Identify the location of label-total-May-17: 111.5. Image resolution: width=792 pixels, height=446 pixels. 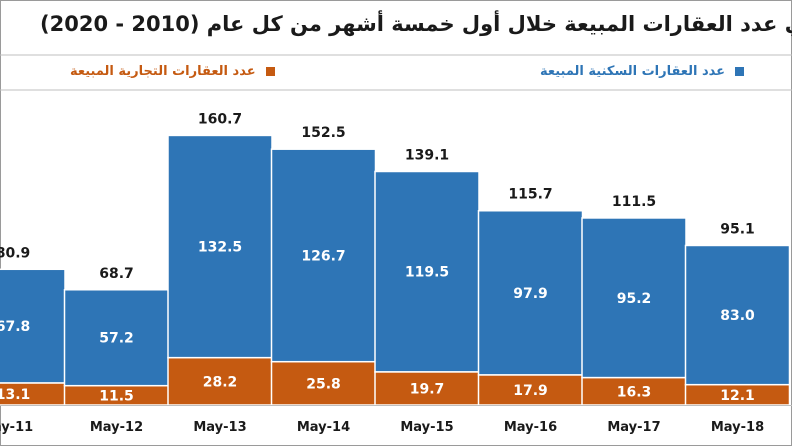
(634, 202).